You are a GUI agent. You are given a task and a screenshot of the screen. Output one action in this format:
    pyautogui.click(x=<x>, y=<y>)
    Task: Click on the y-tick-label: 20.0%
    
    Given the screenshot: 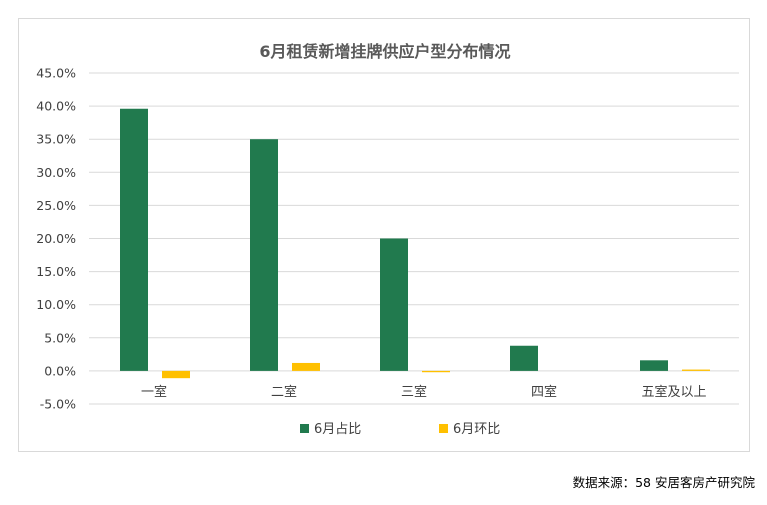 What is the action you would take?
    pyautogui.click(x=56, y=238)
    